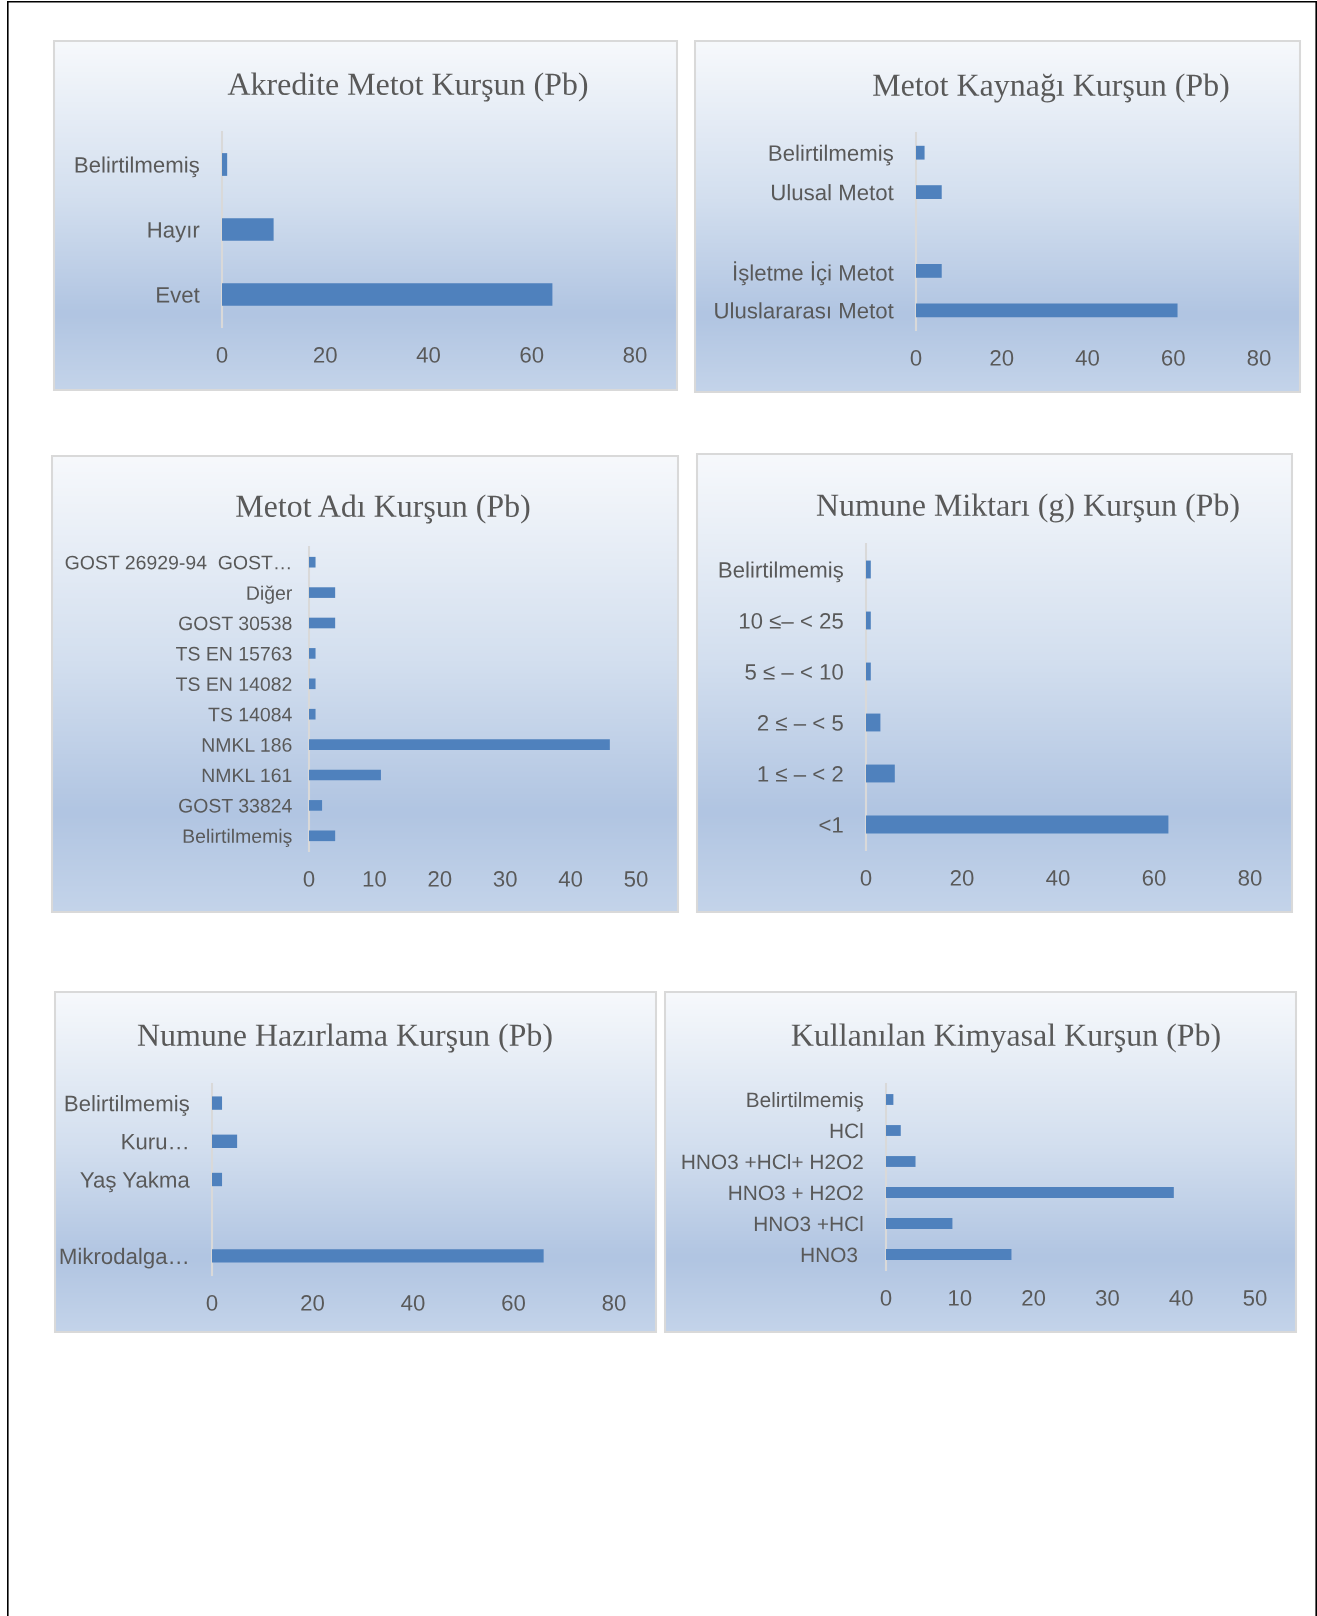 The image size is (1317, 1616). What do you see at coordinates (247, 775) in the screenshot?
I see `y-tick-label: NMKL 161` at bounding box center [247, 775].